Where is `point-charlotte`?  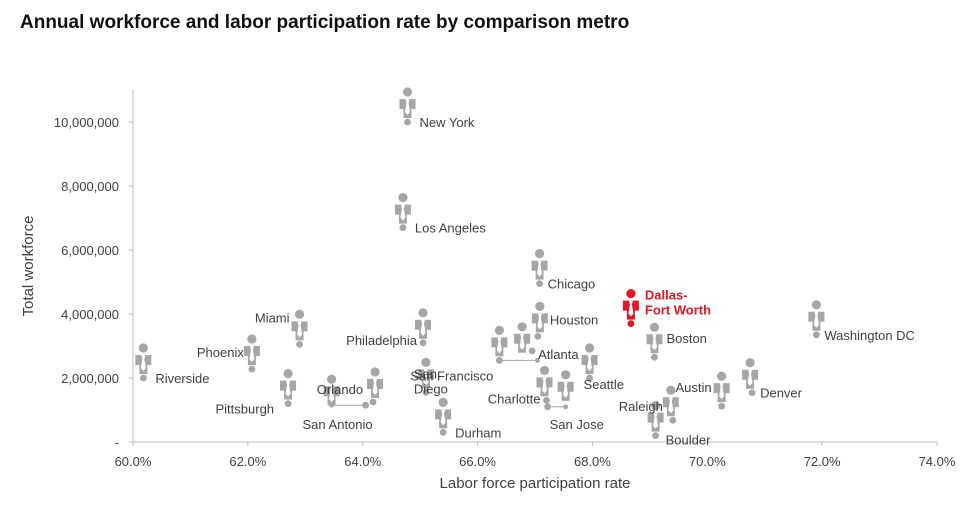
point-charlotte is located at coordinates (544, 384).